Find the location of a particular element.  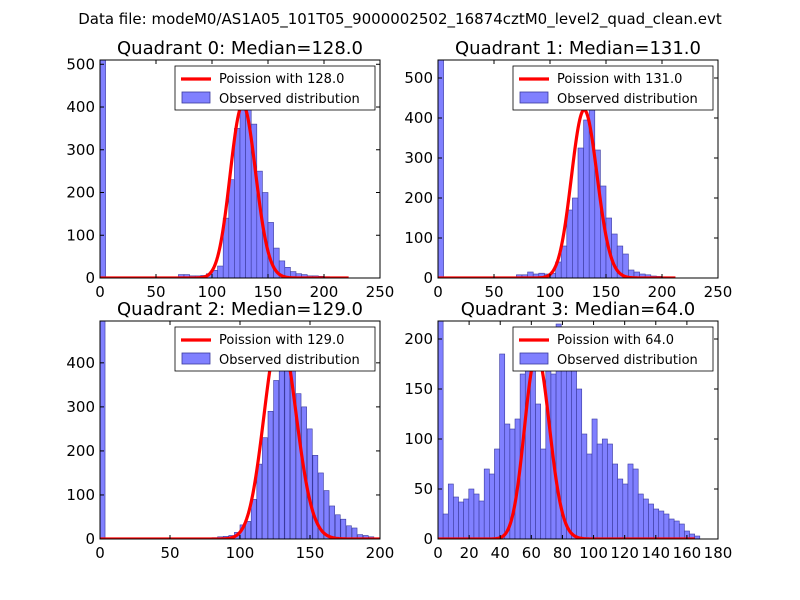

y-tick-label: 150 is located at coordinates (418, 389).